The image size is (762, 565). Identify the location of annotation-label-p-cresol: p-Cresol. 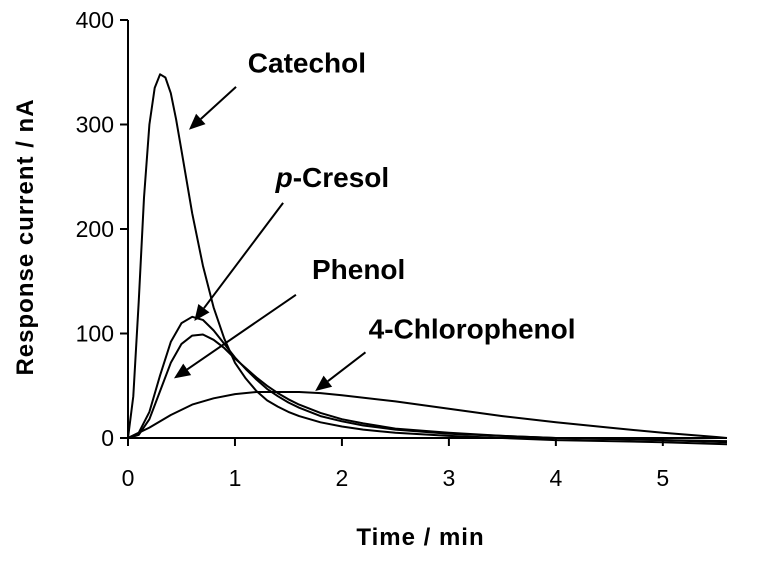
(332, 177).